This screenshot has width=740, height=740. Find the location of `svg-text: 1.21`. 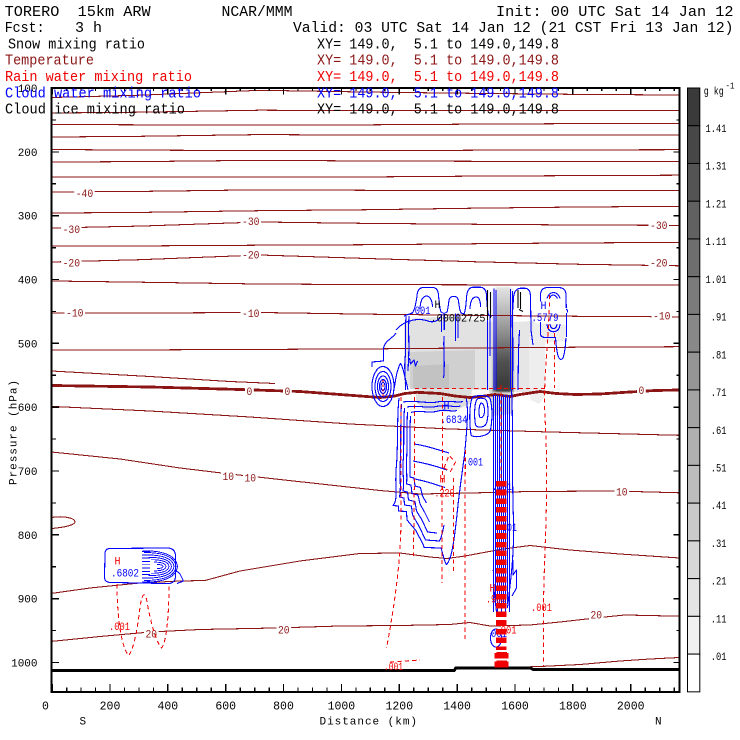

svg-text: 1.21 is located at coordinates (716, 205).